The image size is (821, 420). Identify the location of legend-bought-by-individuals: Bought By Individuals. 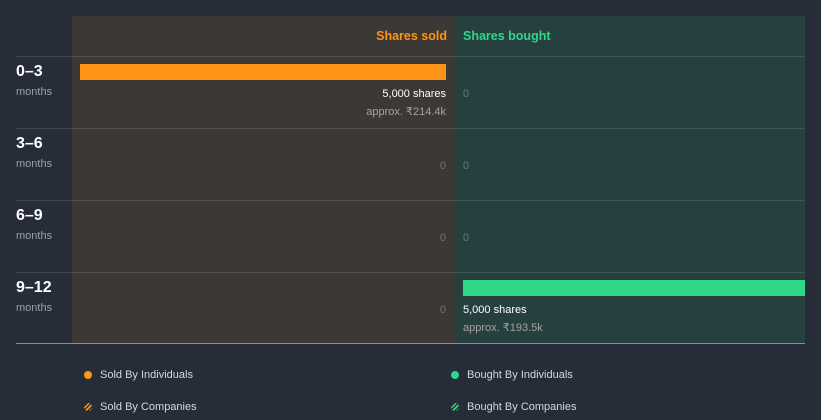
(512, 375).